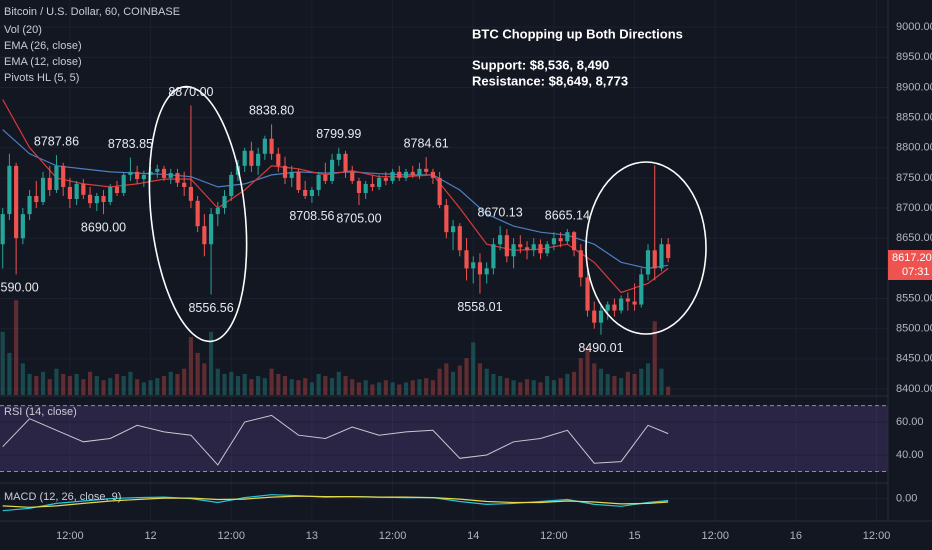 This screenshot has width=932, height=550. Describe the element at coordinates (92, 12) in the screenshot. I see `symbol-title: Bitcoin / U.S. Dollar, 60, COINBASE` at that location.